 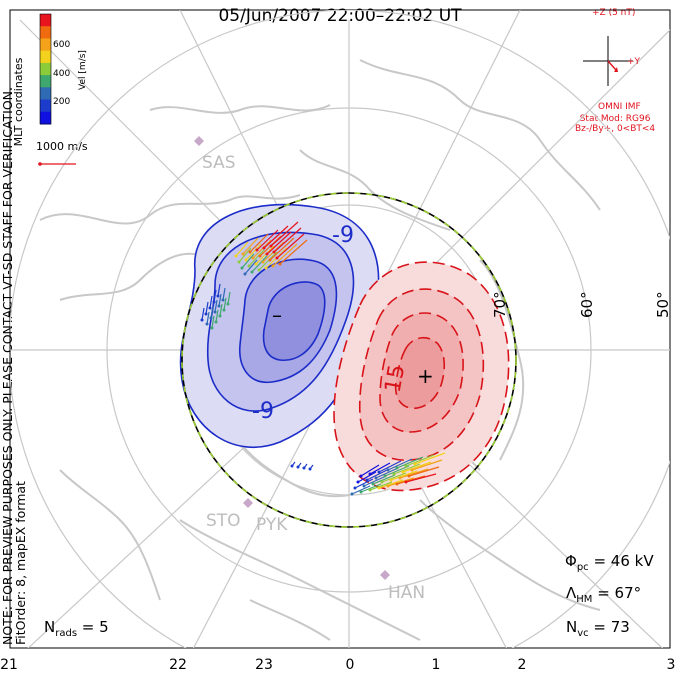 I want to click on velocity-vectors, so click(x=323, y=358).